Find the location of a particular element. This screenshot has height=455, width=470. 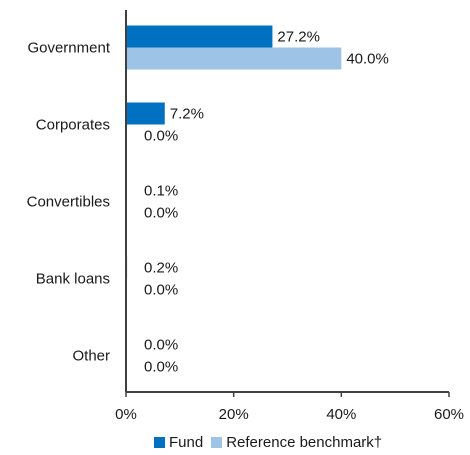

legend-label-benchmark: Reference benchmark† is located at coordinates (304, 442).